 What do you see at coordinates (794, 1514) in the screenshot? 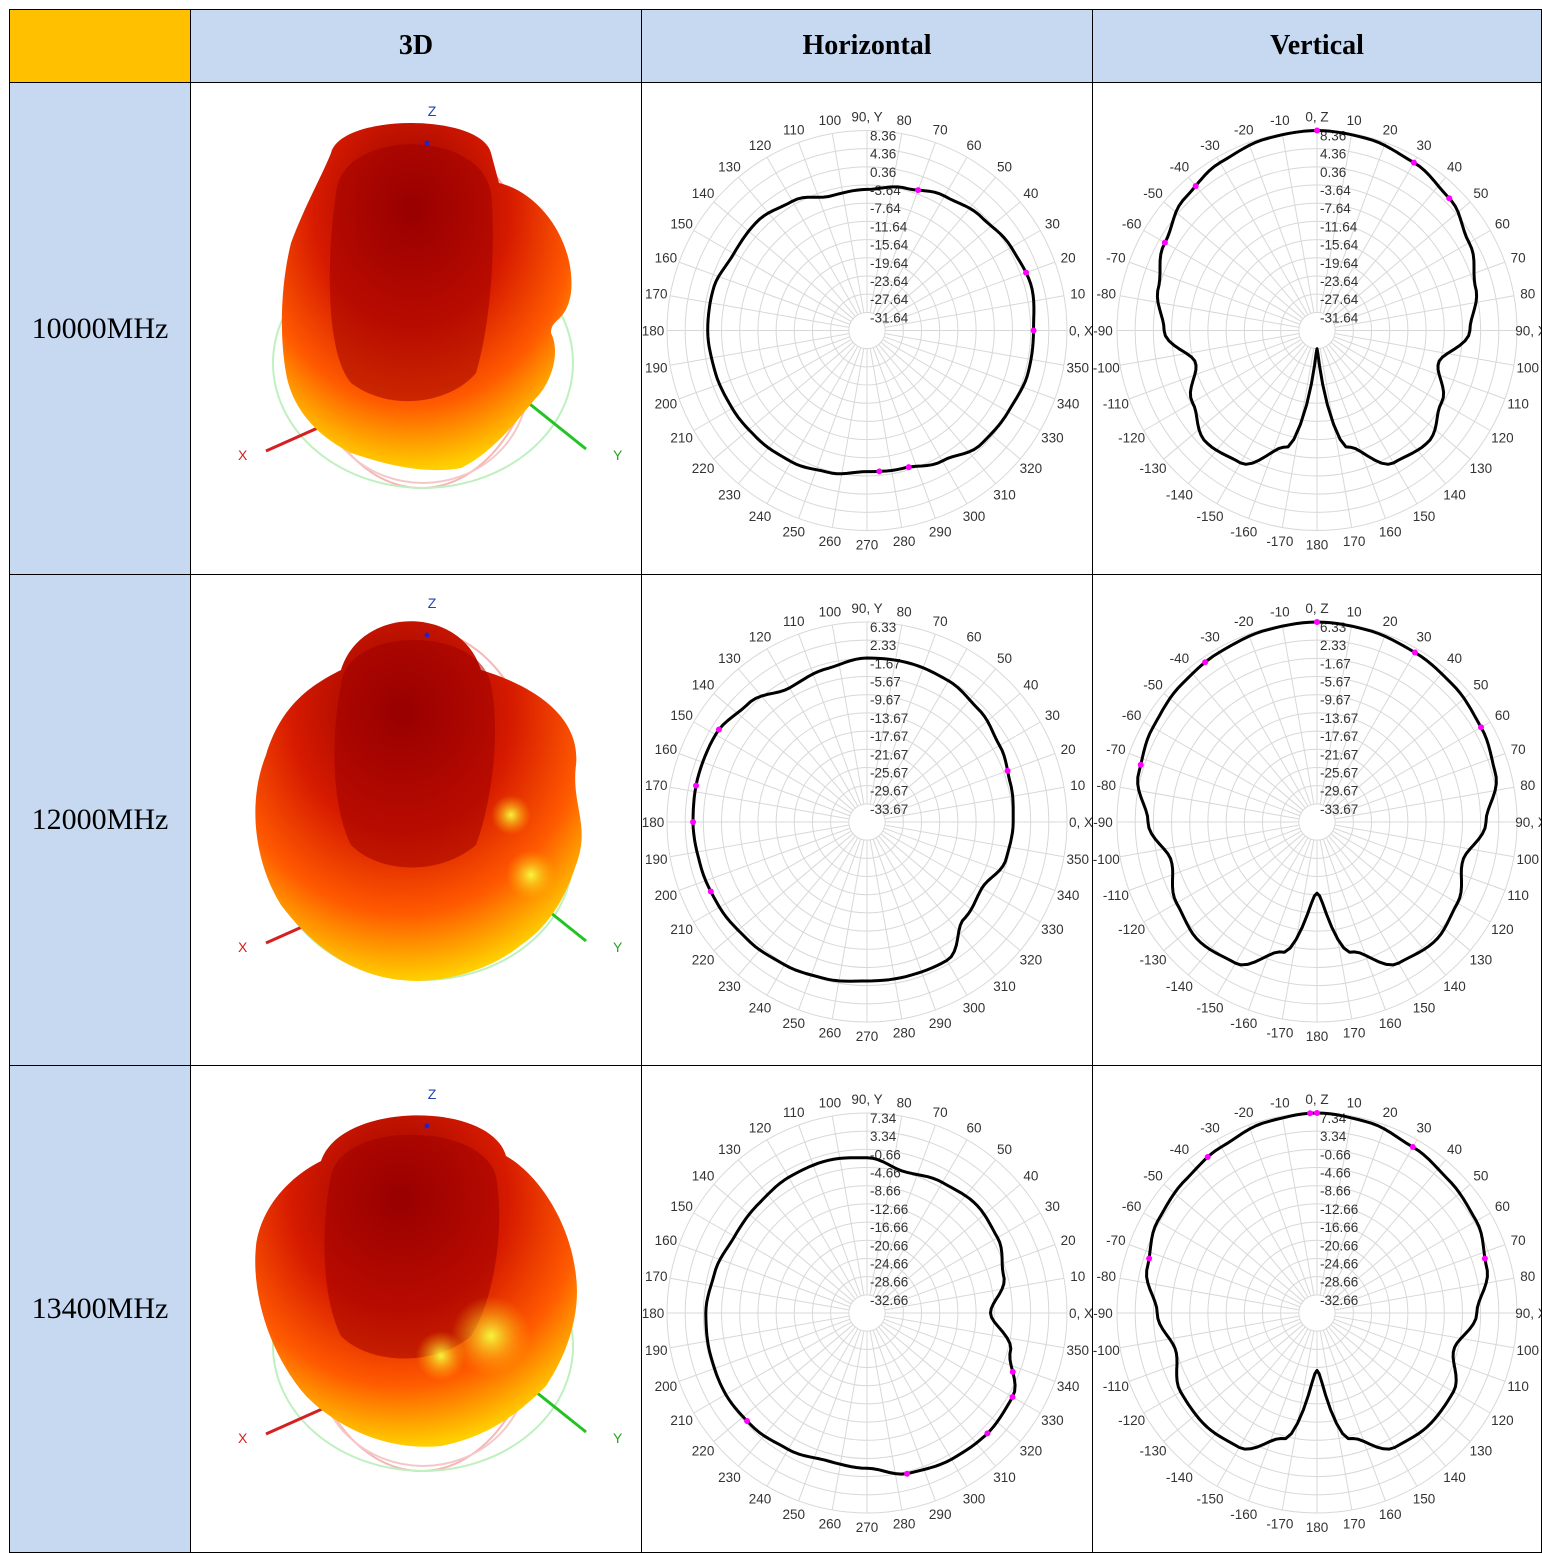
I see `angle-label: 250` at bounding box center [794, 1514].